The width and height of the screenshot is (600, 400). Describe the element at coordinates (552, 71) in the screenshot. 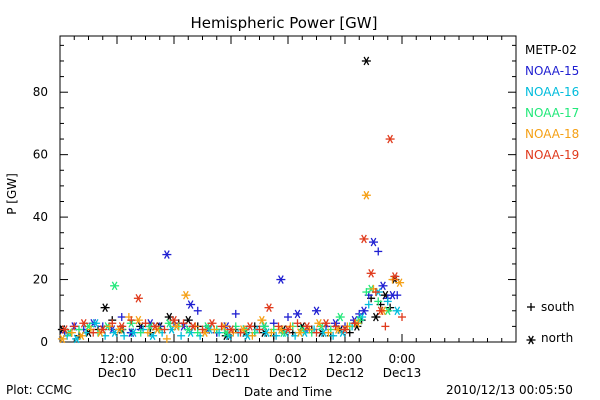

I see `legend-entry-noaa-15: NOAA-15` at that location.